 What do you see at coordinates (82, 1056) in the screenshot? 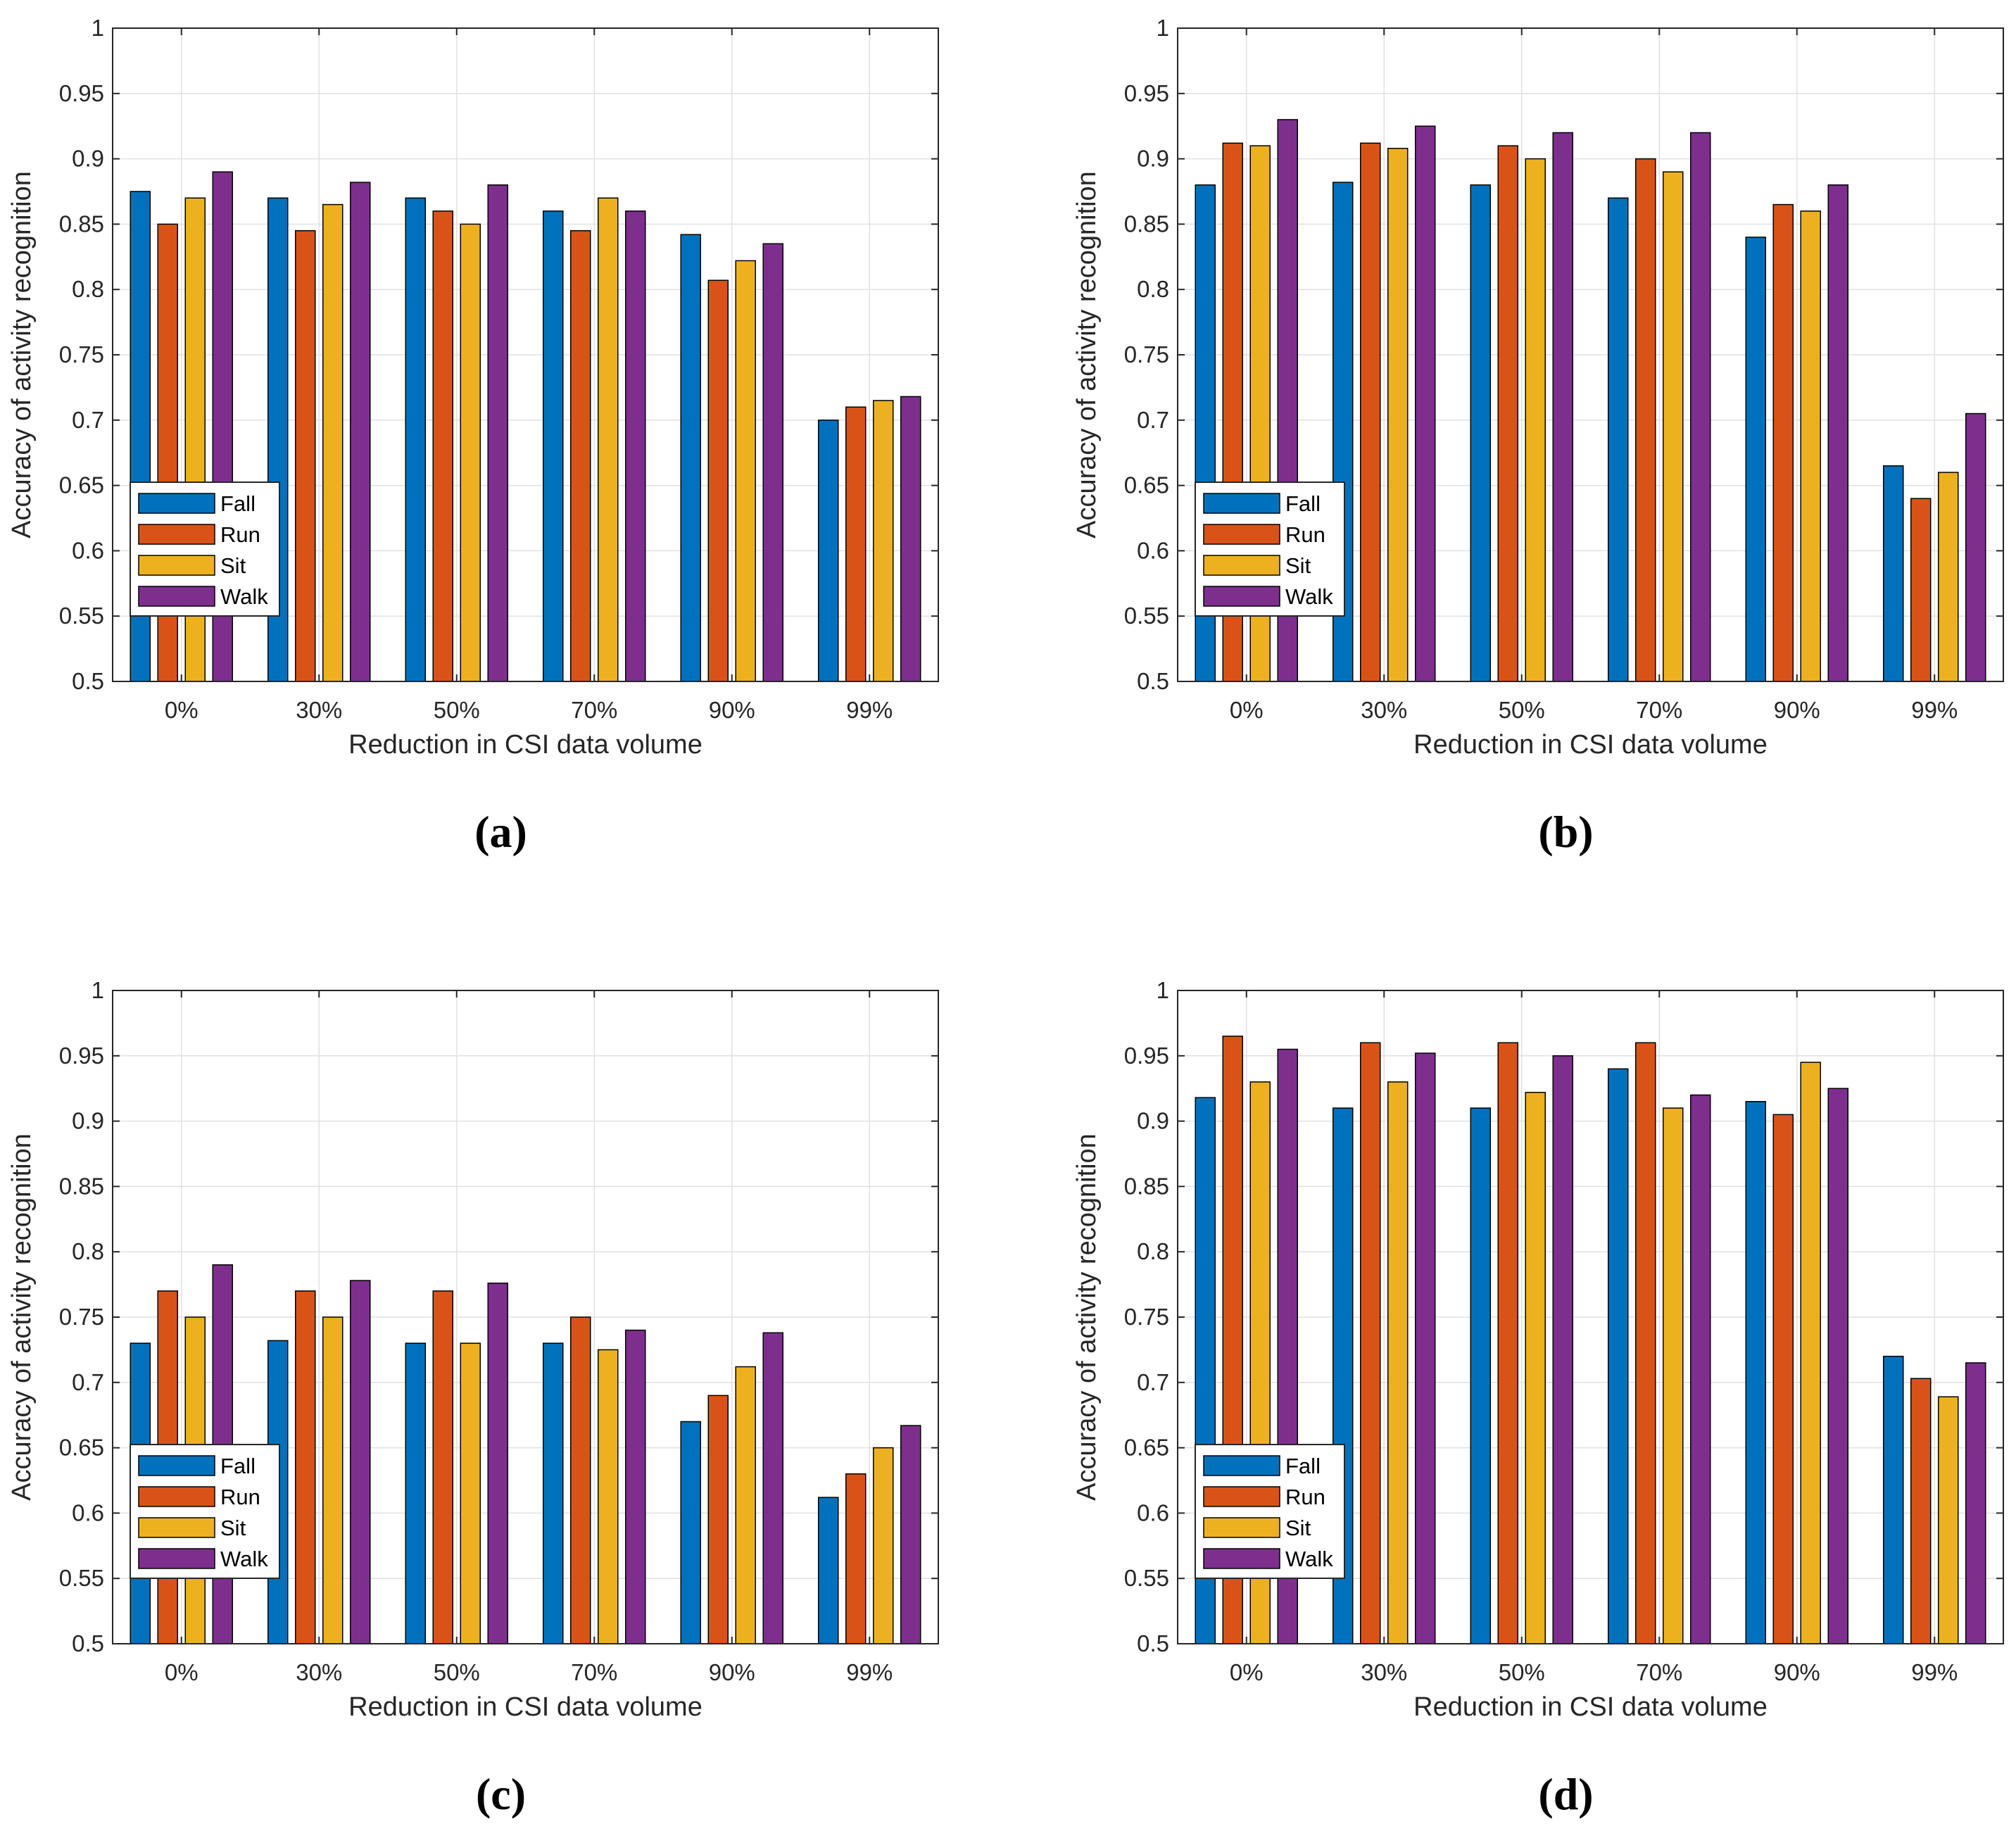
I see `y-tick-label: 0.95` at bounding box center [82, 1056].